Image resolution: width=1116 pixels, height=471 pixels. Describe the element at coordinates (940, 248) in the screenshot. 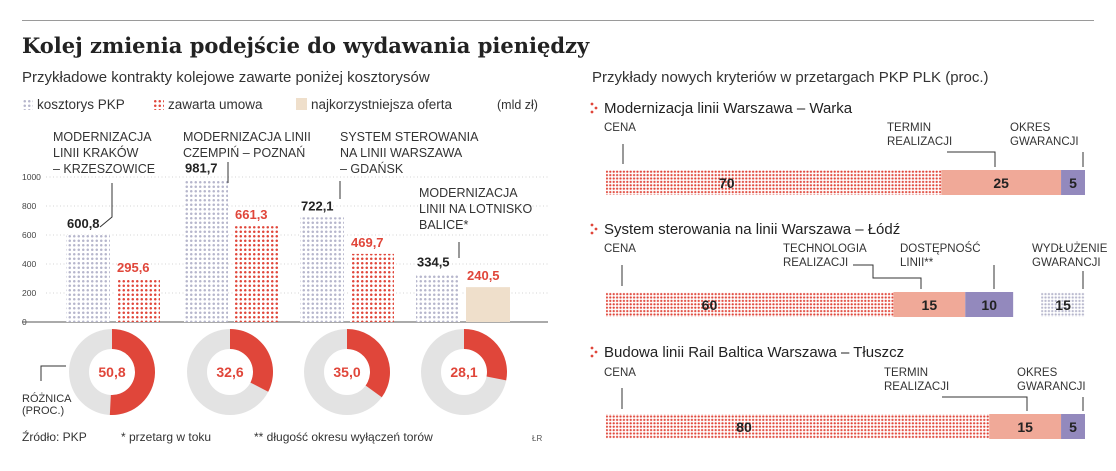

I see `segment-category: DOSTĘPNOŚĆ` at that location.